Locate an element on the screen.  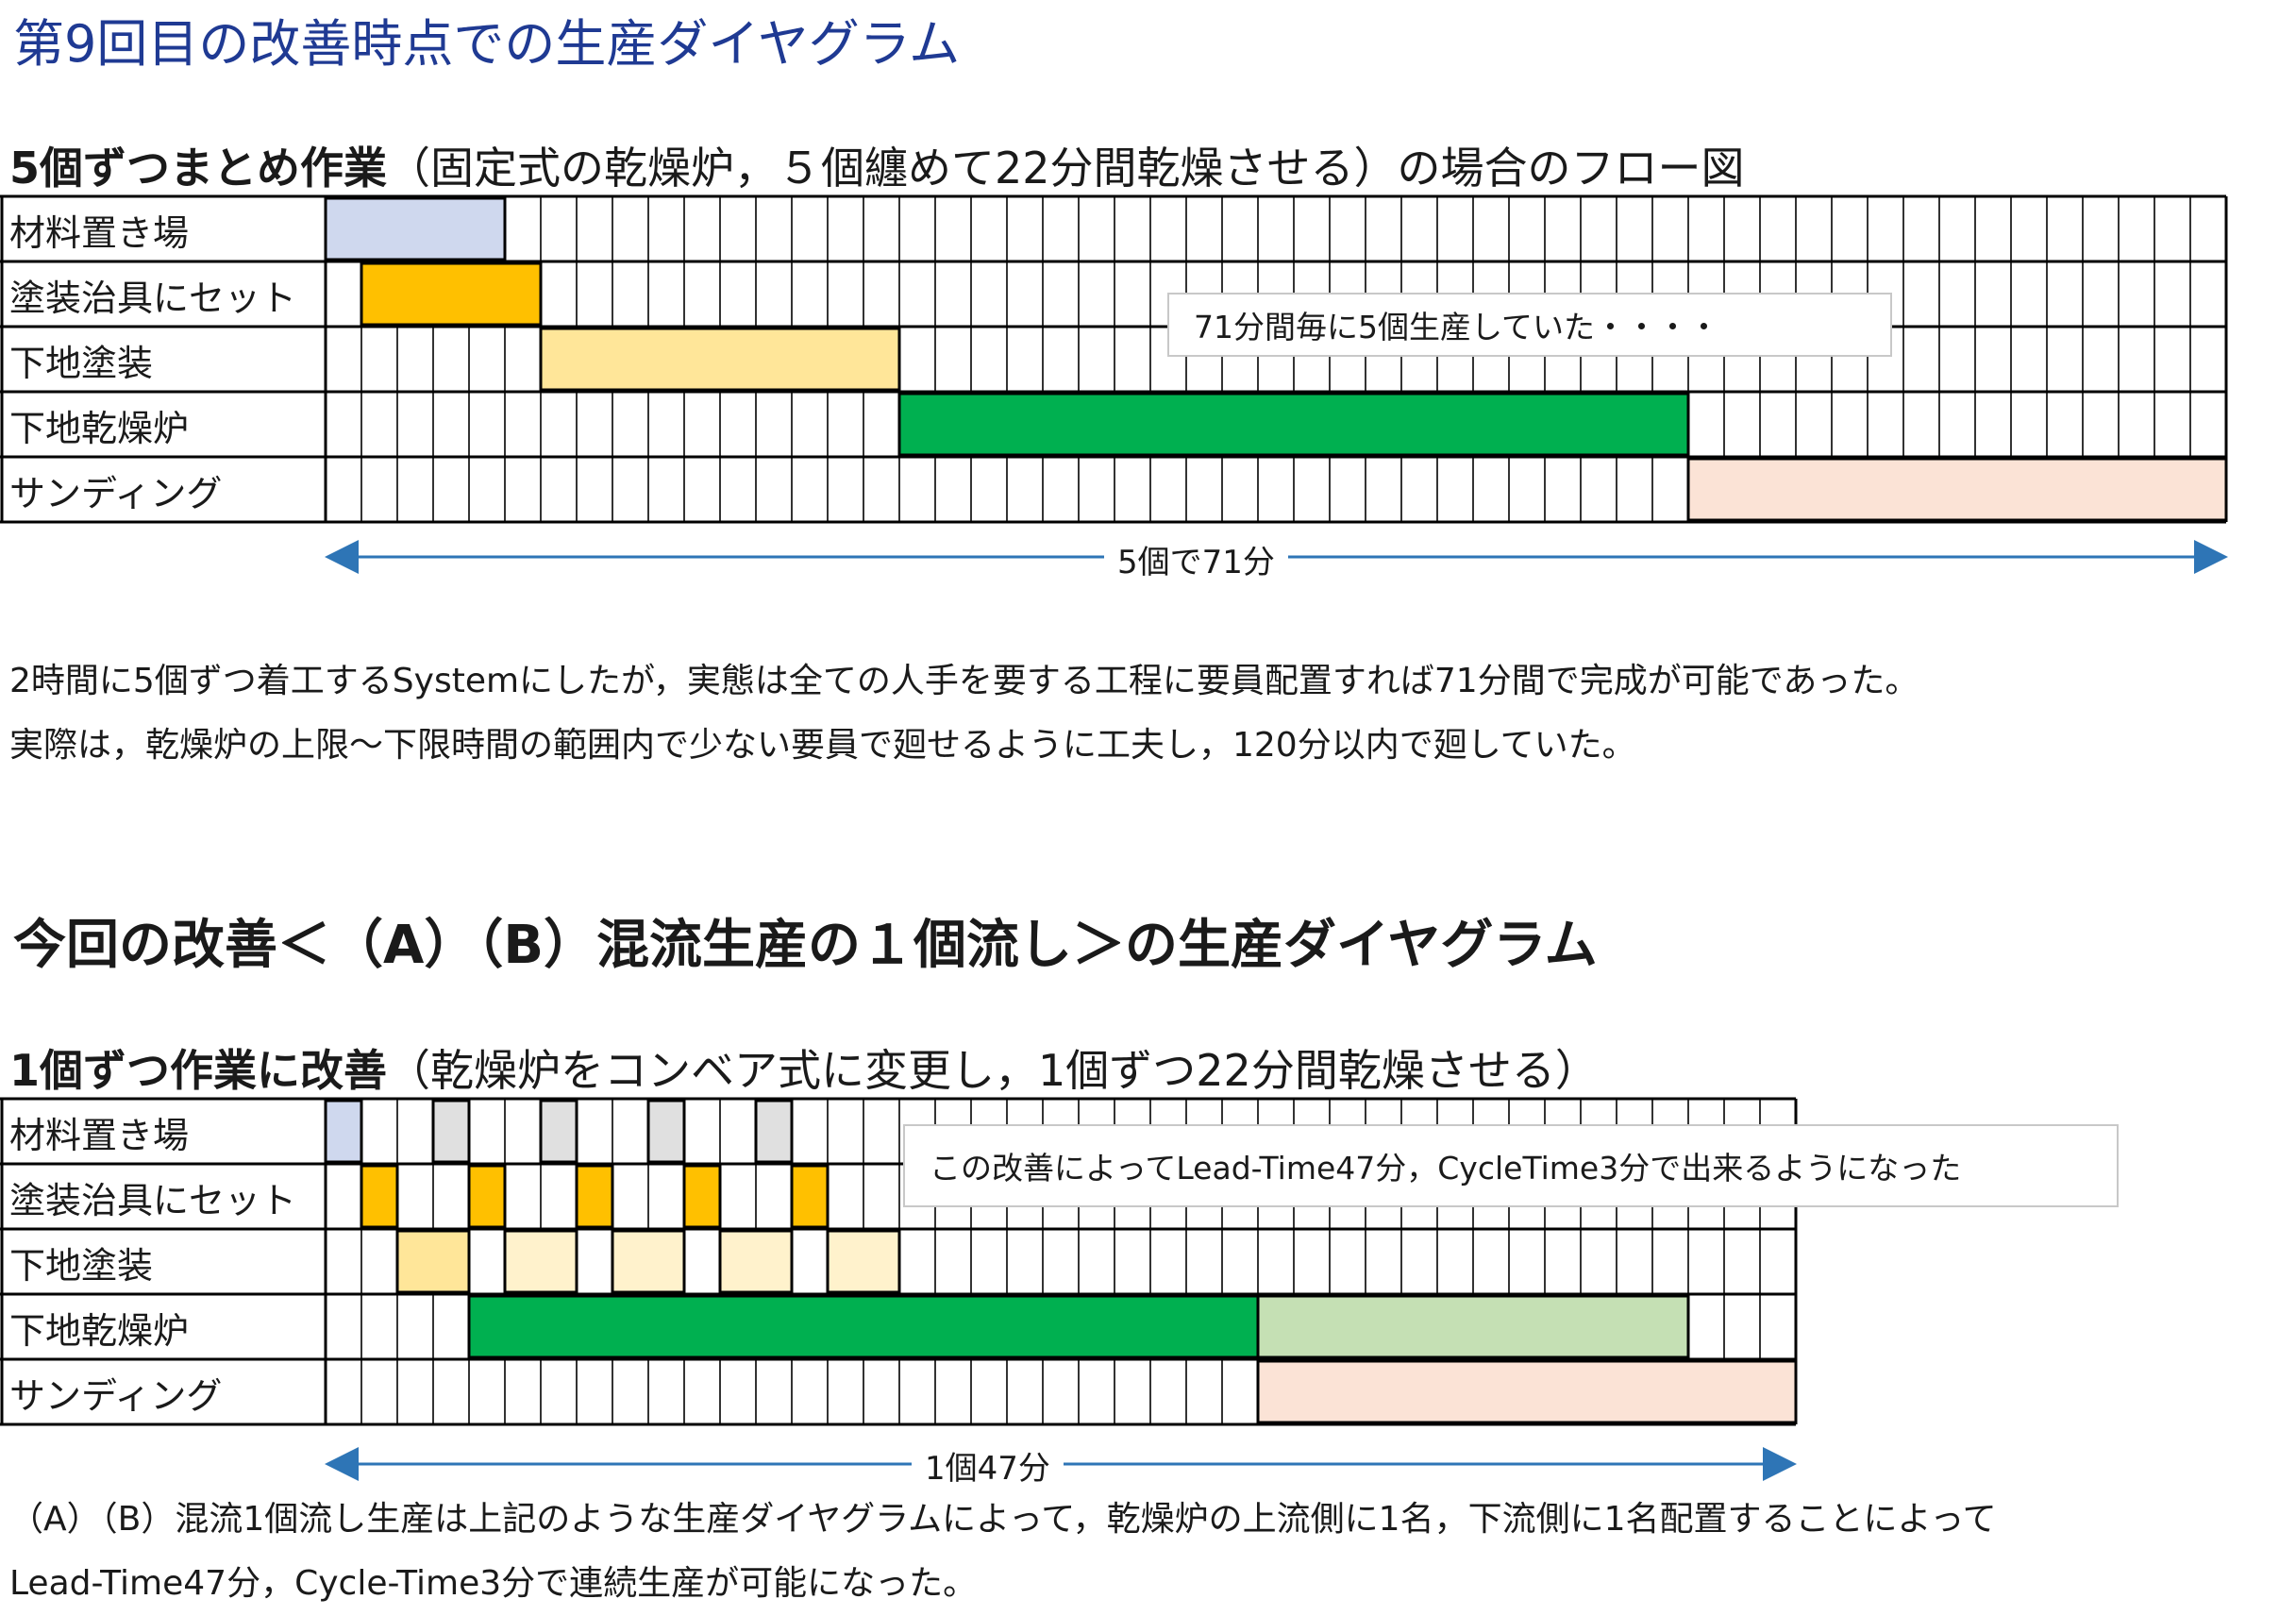
chart2-subtitle-bold: 1個ずつ作業に改善 is located at coordinates (199, 1070).